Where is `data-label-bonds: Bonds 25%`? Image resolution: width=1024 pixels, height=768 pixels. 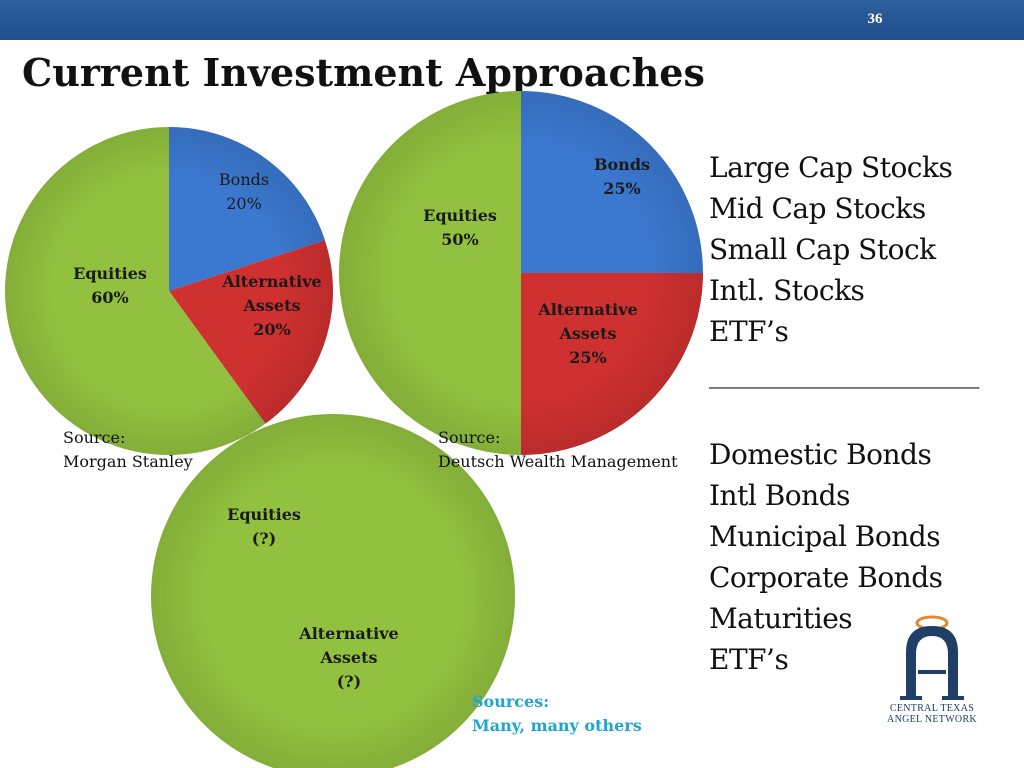
data-label-bonds: Bonds 25% is located at coordinates (622, 176).